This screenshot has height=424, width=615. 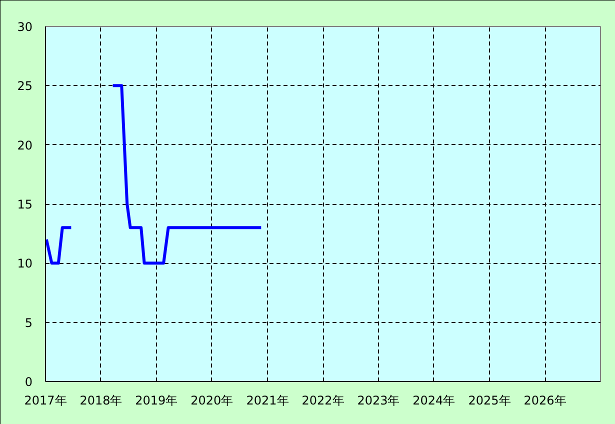 What do you see at coordinates (28, 323) in the screenshot?
I see `y-tick-label: 5` at bounding box center [28, 323].